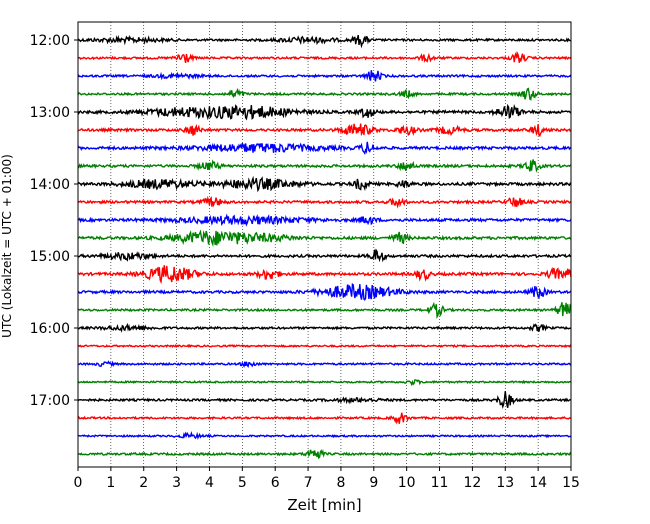 Image resolution: width=650 pixels, height=524 pixels. Describe the element at coordinates (242, 483) in the screenshot. I see `x-tick-label: 5` at that location.